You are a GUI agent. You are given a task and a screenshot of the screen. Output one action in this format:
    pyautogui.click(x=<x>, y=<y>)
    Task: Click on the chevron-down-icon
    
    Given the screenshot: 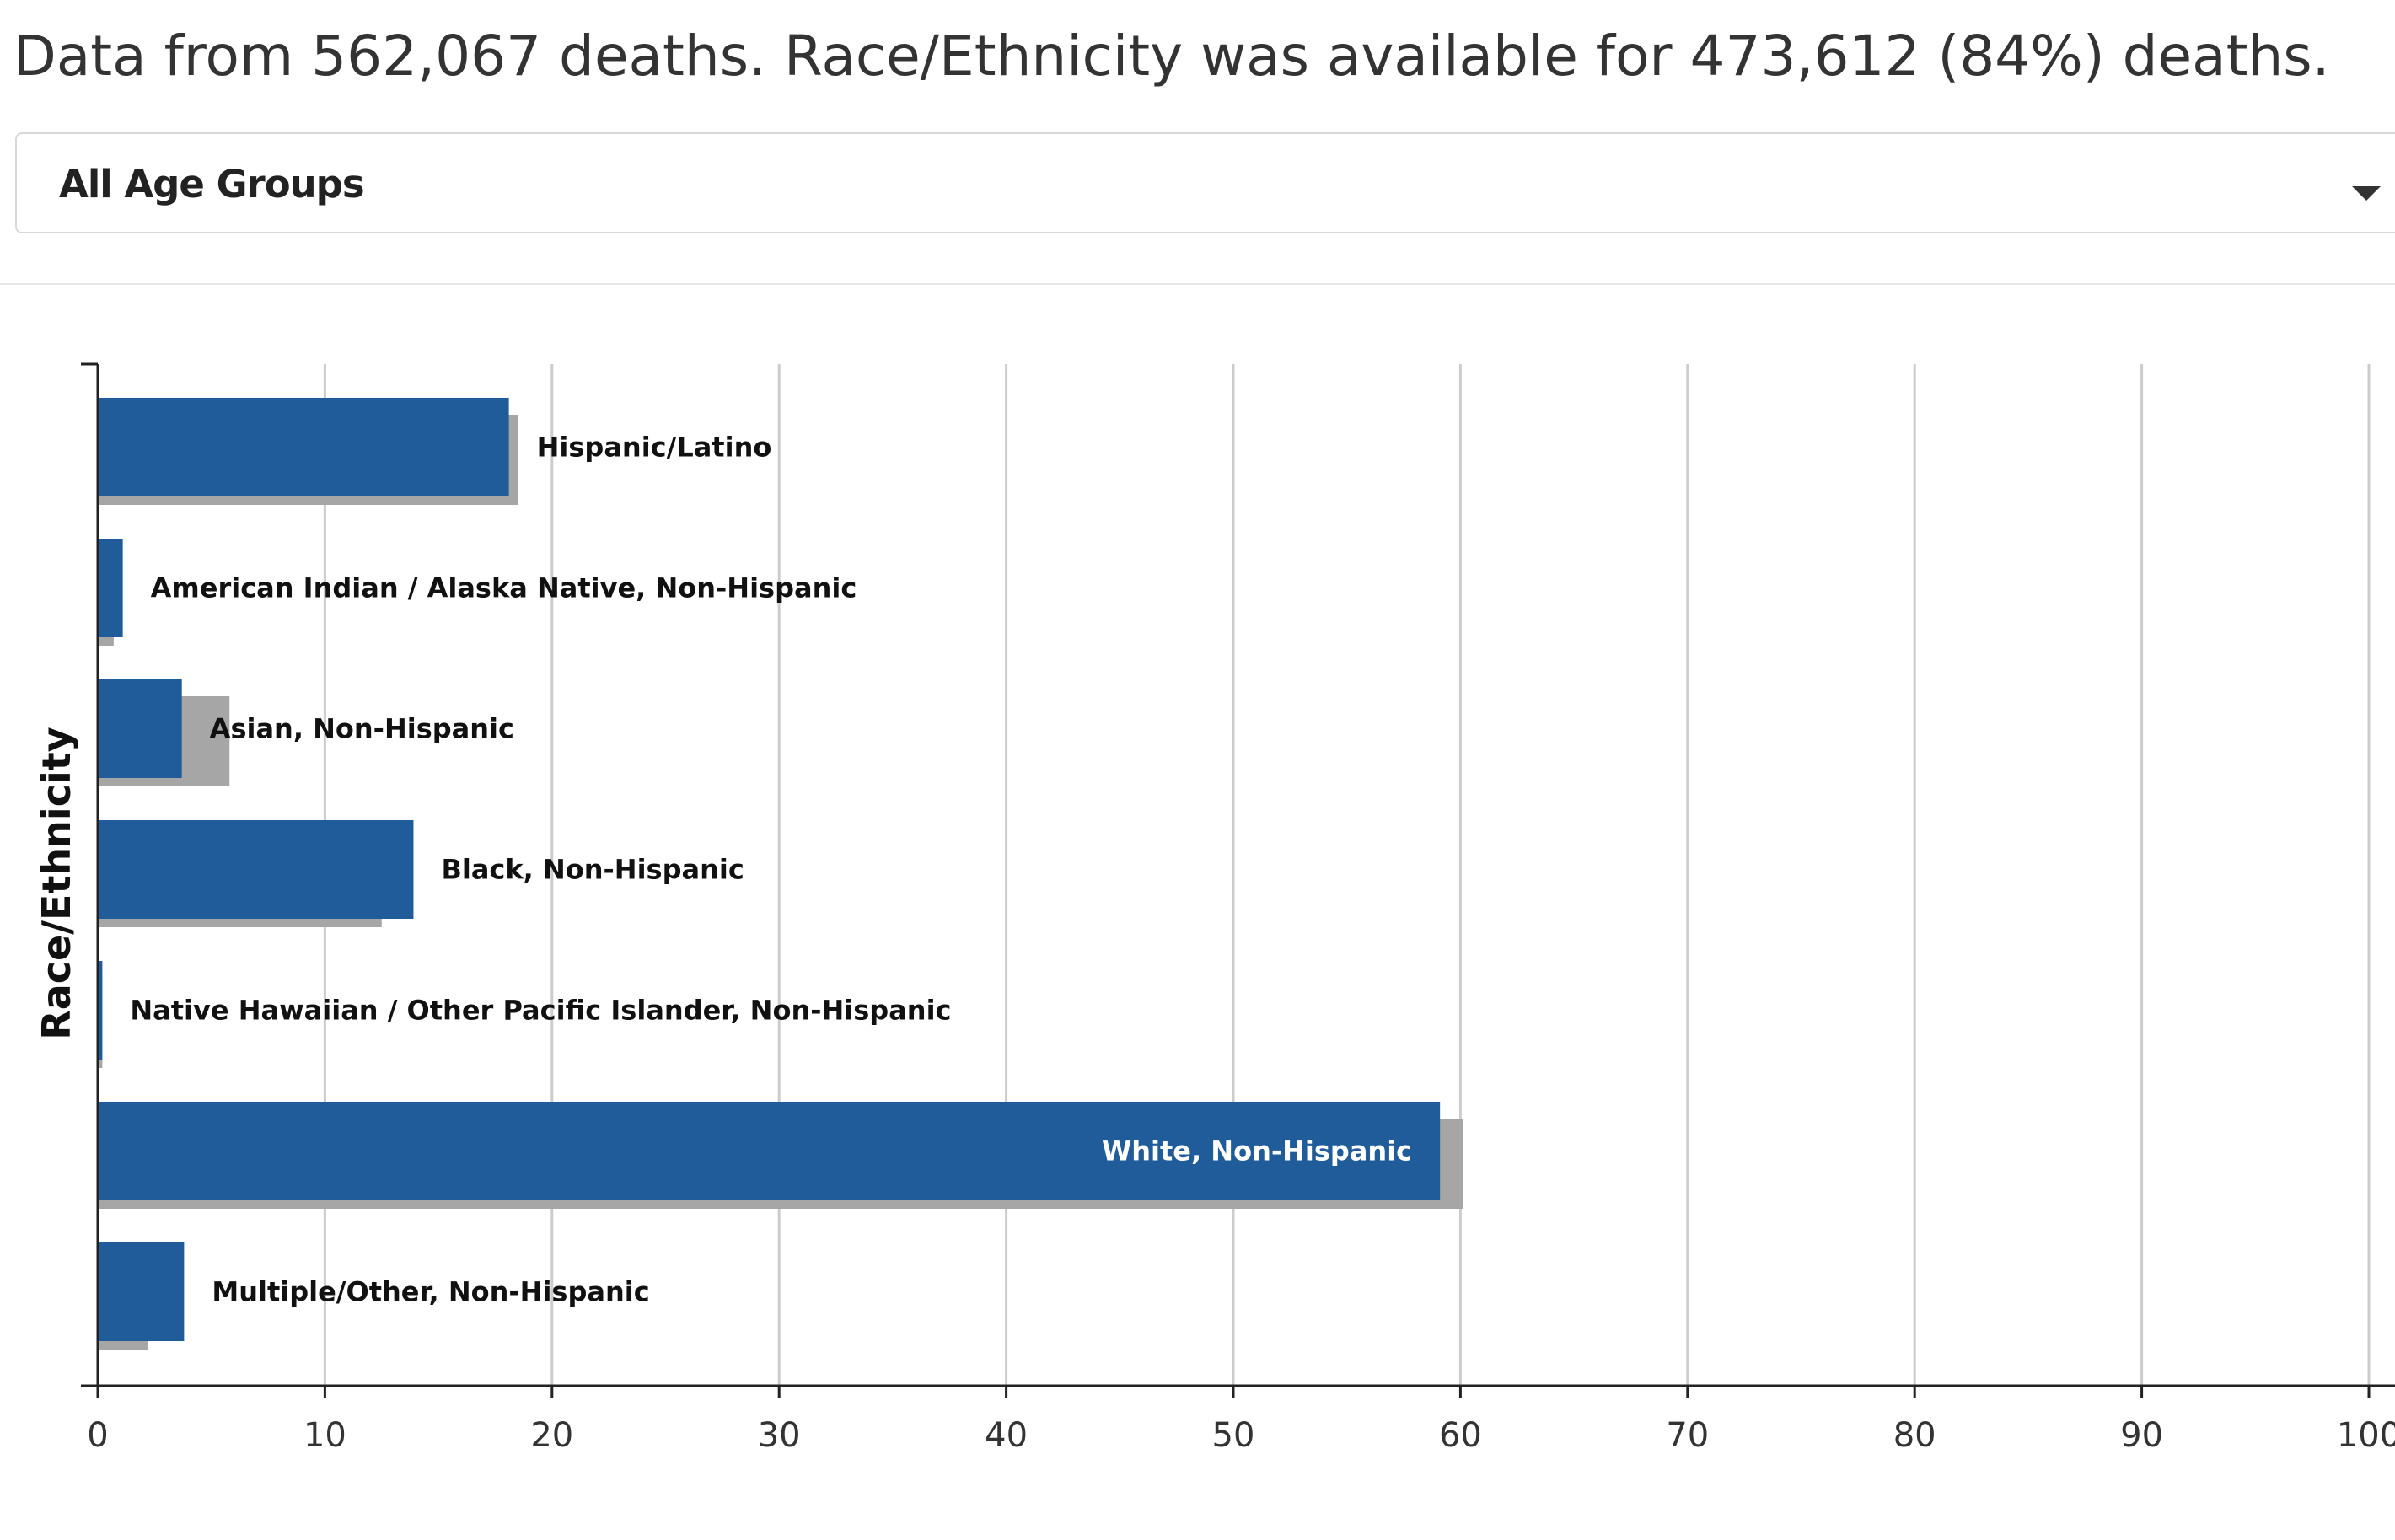 What is the action you would take?
    pyautogui.click(x=2366, y=193)
    